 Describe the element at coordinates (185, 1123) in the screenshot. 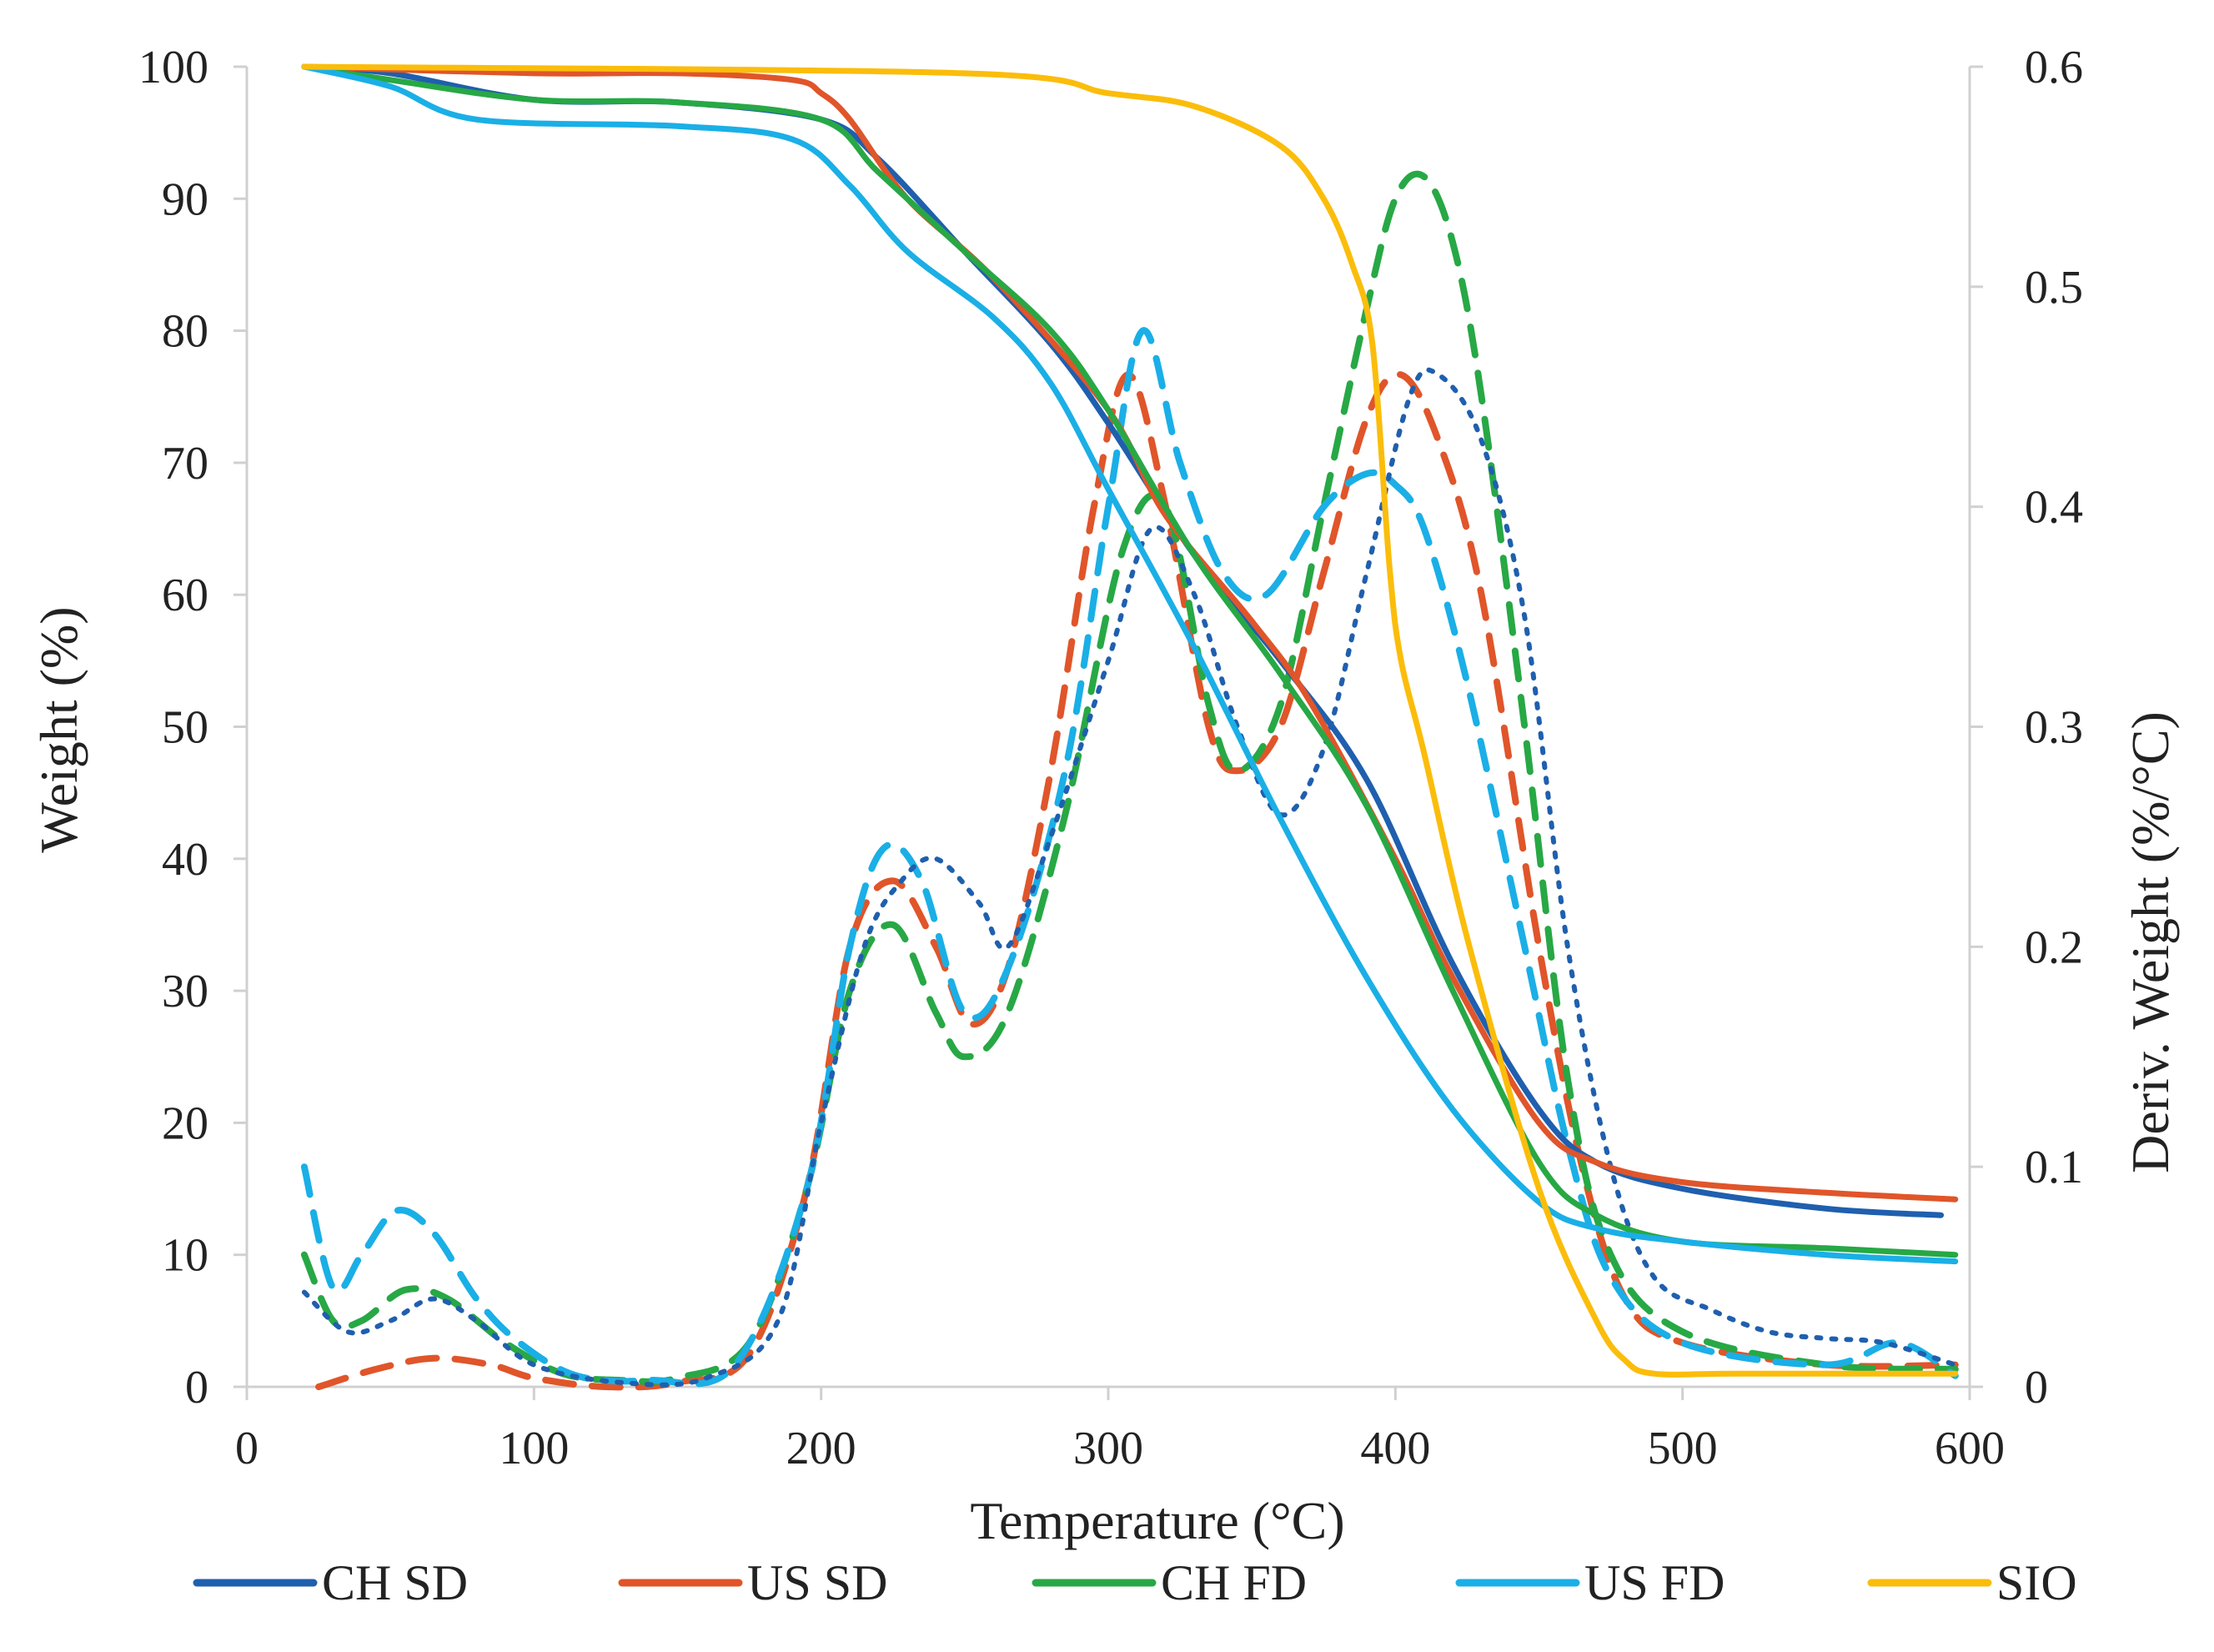

I see `y-tick-label: 20` at that location.